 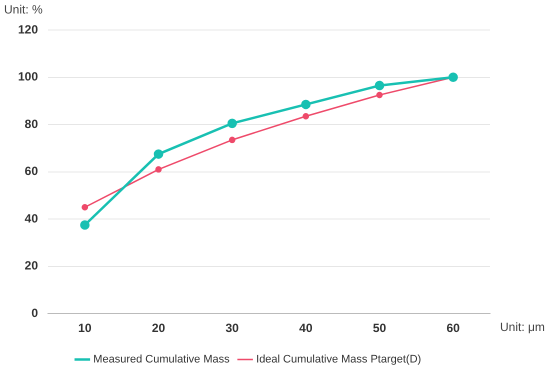 What do you see at coordinates (85, 328) in the screenshot?
I see `x-tick-label: 10` at bounding box center [85, 328].